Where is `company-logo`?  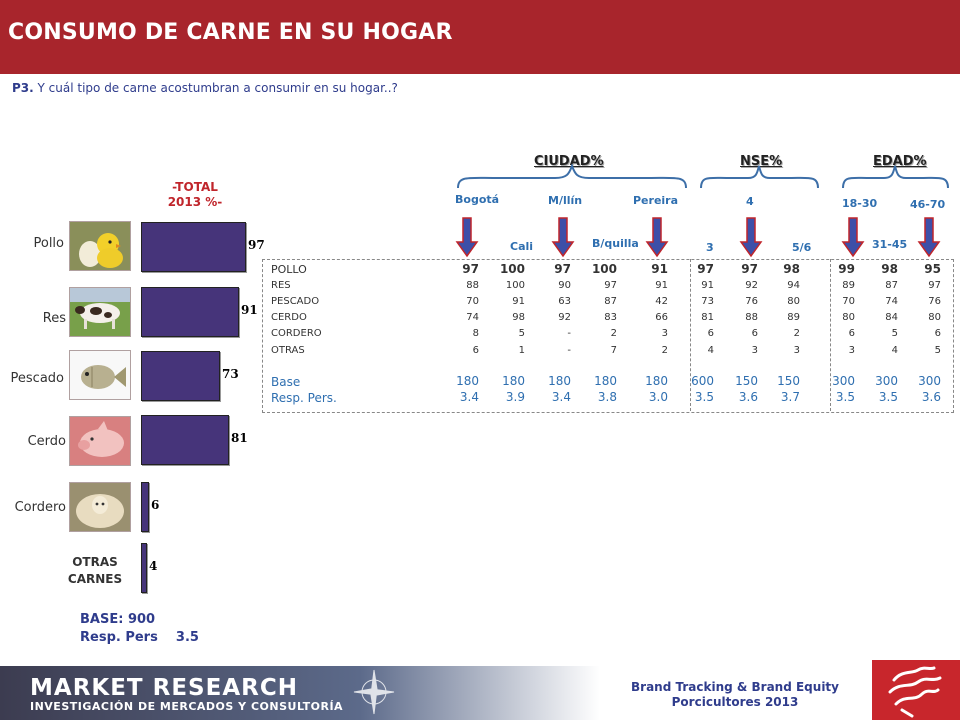
company-logo is located at coordinates (916, 690).